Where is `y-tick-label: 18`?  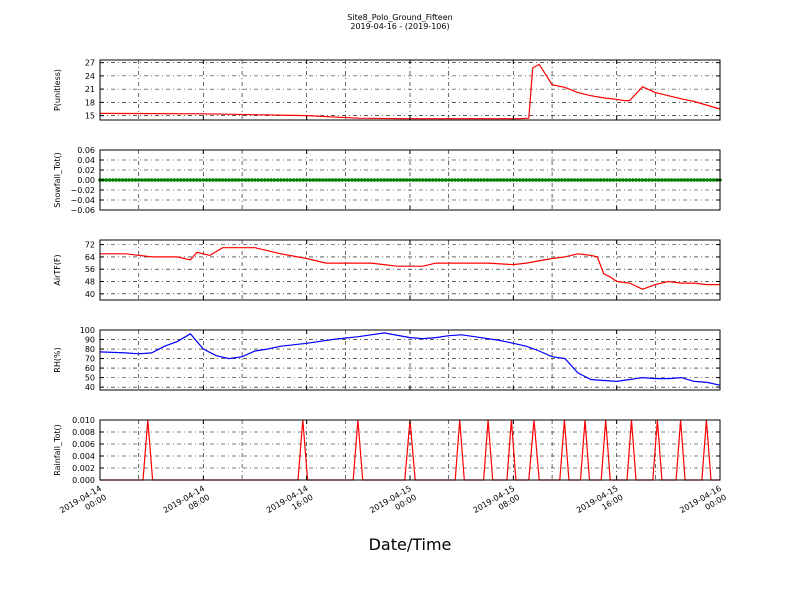
y-tick-label: 18 is located at coordinates (90, 102).